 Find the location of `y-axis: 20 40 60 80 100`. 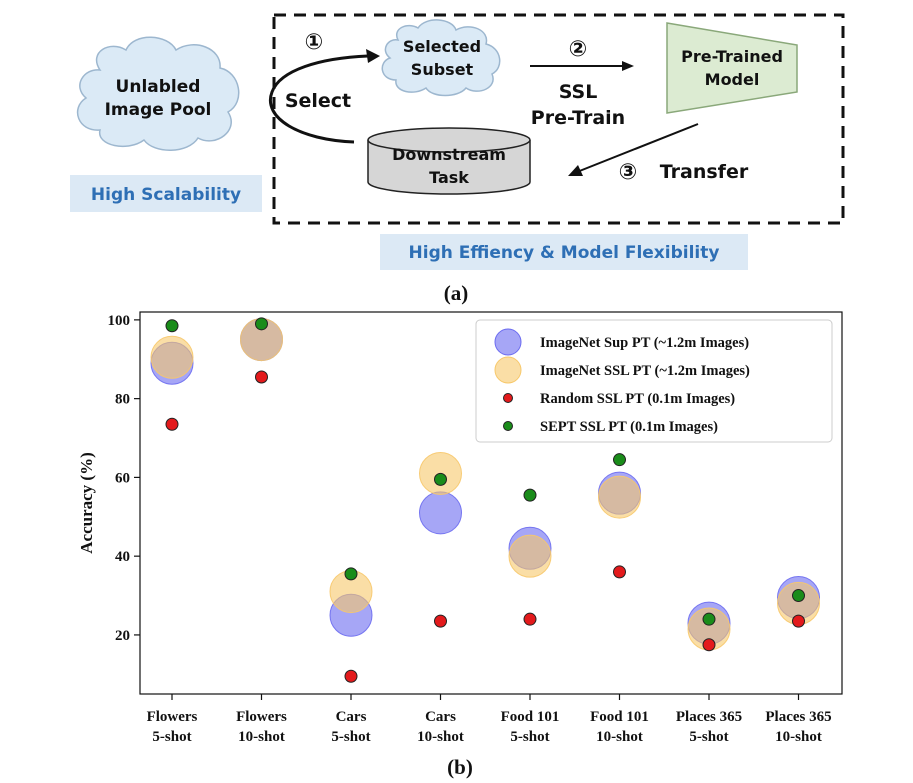

y-axis: 20 40 60 80 100 is located at coordinates (124, 478).